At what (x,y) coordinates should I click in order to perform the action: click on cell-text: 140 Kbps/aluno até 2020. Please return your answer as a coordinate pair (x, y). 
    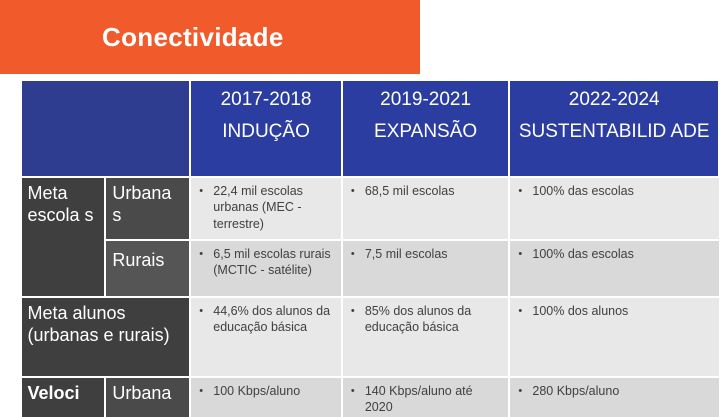
    Looking at the image, I should click on (426, 397).